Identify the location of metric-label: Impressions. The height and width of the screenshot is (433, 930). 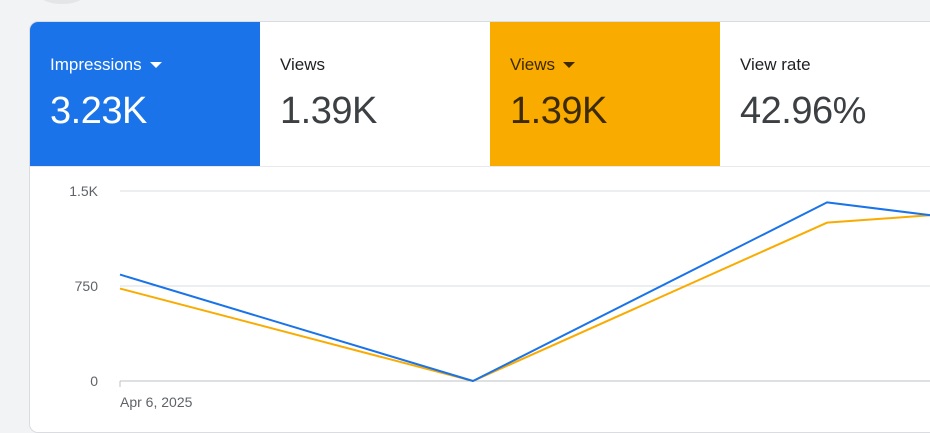
(106, 65).